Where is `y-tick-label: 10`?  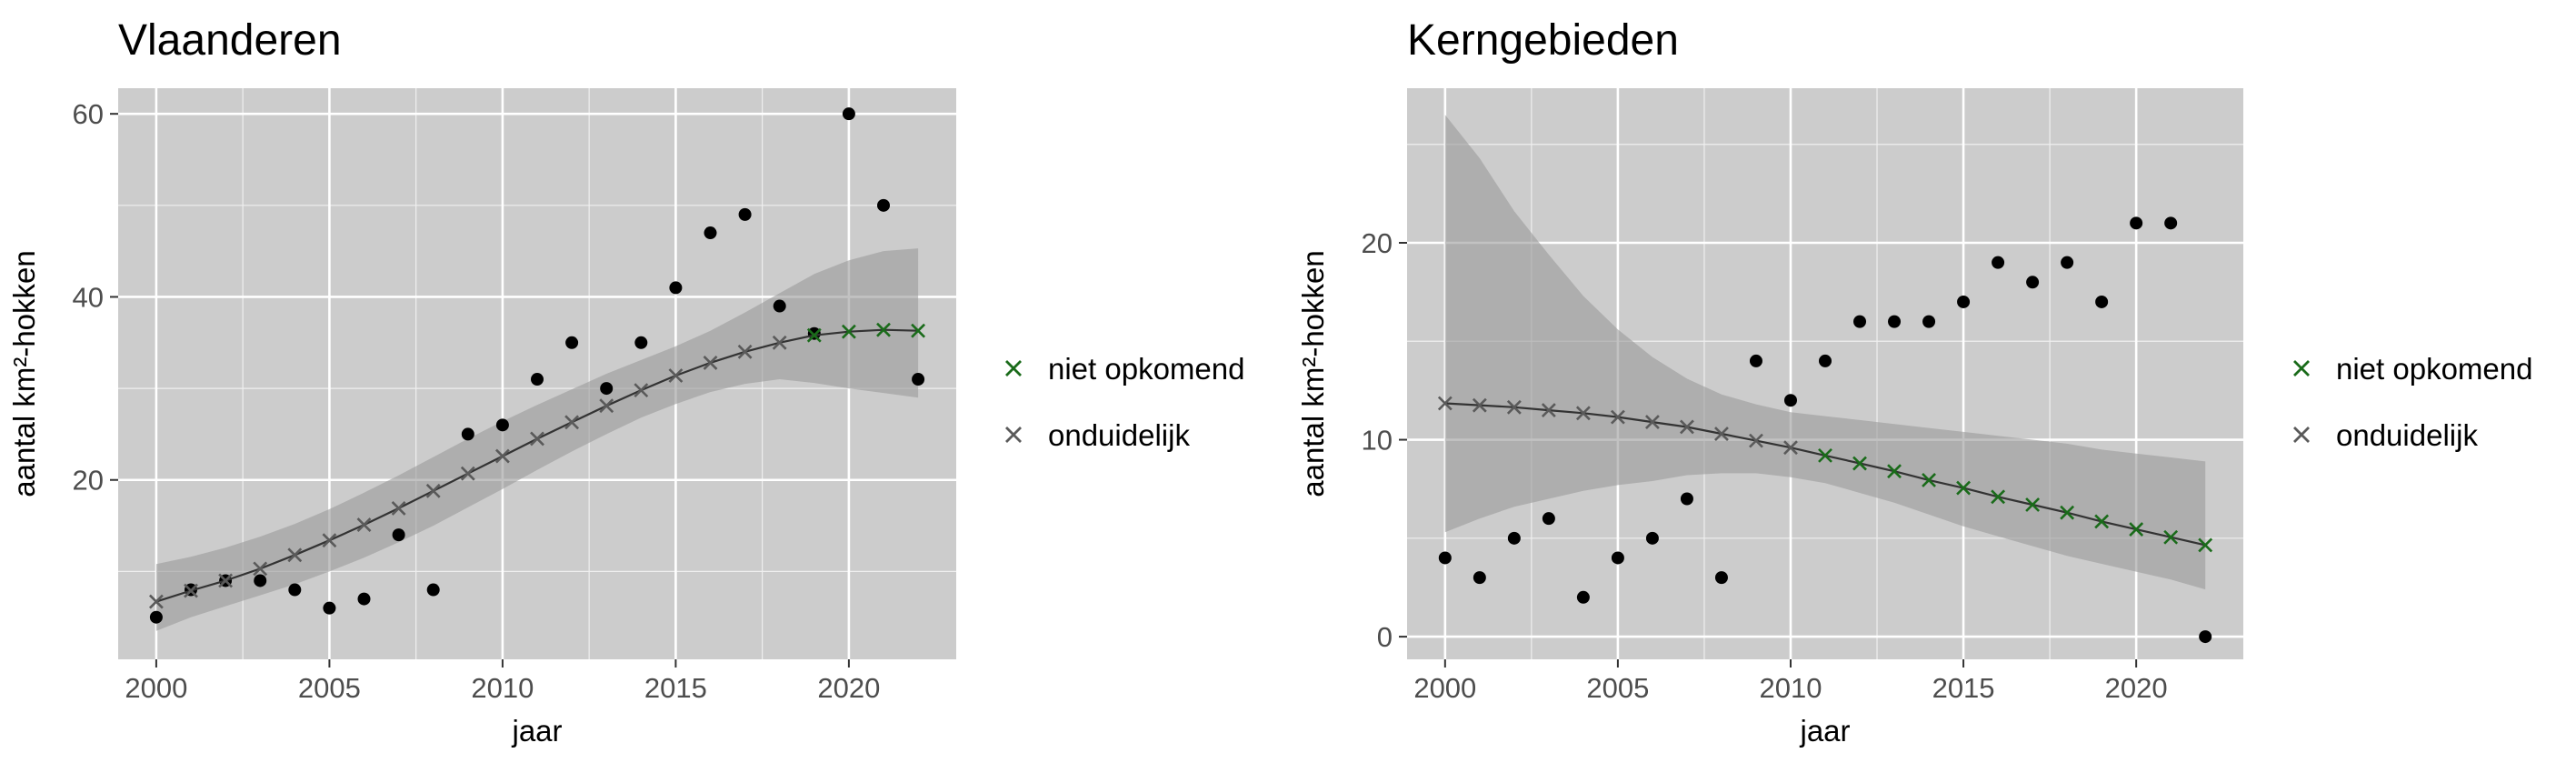 y-tick-label: 10 is located at coordinates (1377, 441).